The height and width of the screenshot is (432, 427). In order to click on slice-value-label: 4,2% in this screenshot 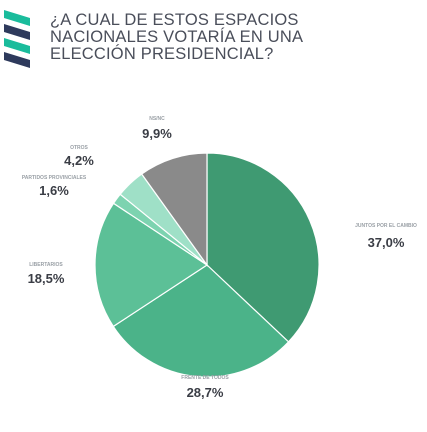, I will do `click(79, 160)`.